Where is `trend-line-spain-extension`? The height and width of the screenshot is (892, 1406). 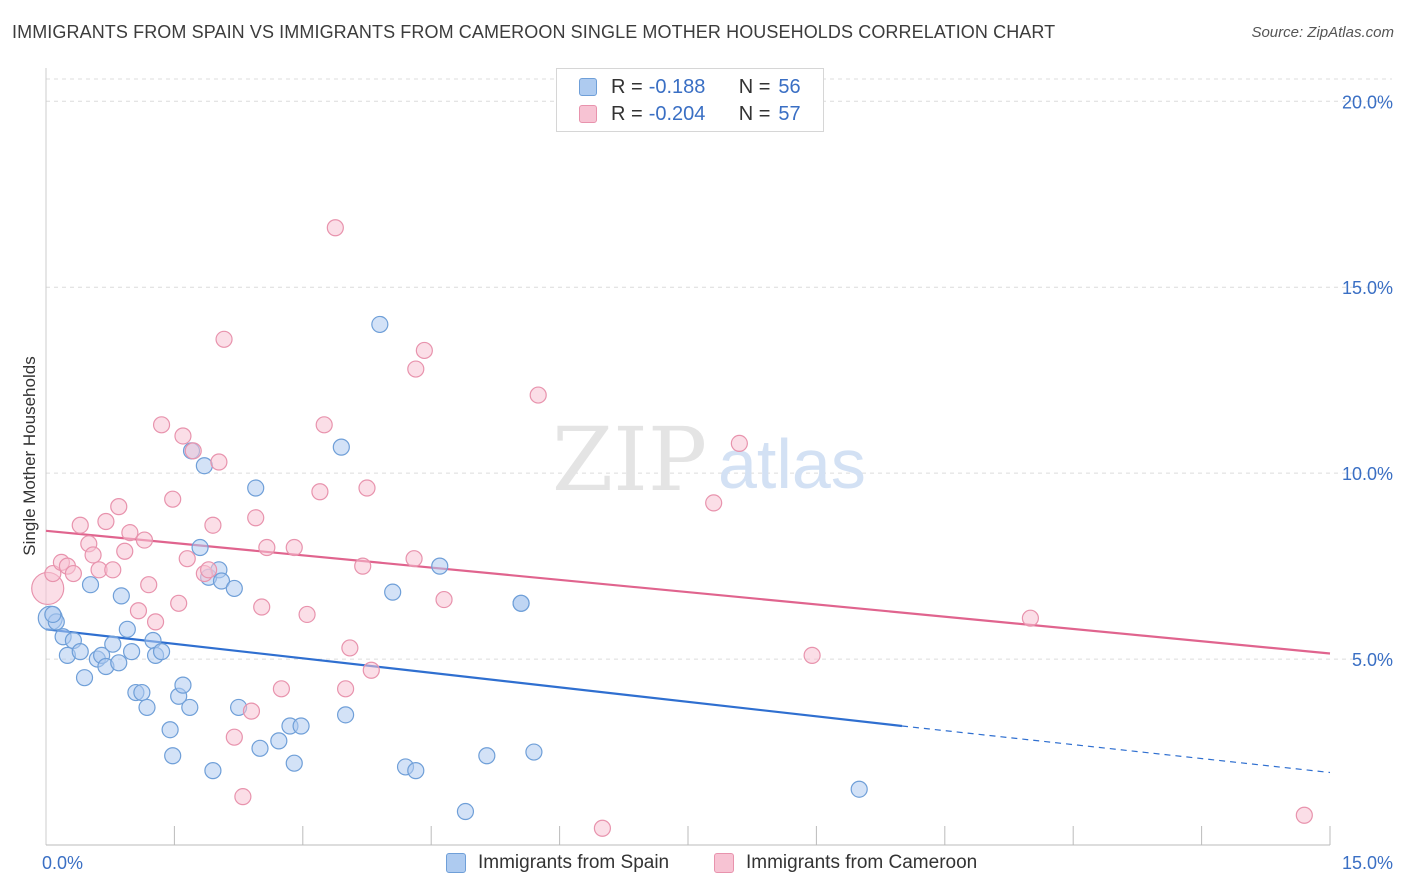
trend-line-spain-extension is located at coordinates (1116, 749).